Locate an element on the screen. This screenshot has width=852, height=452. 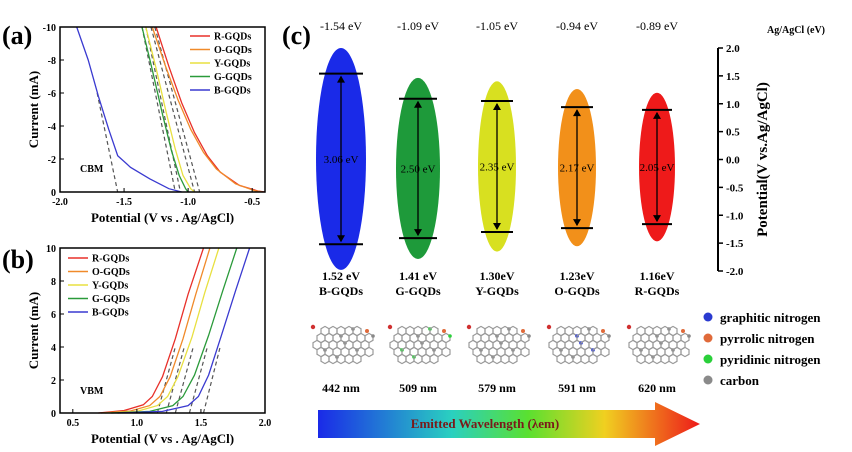
x-axis-label: Potential (V vs . Ag/AgCl) is located at coordinates (162, 217).